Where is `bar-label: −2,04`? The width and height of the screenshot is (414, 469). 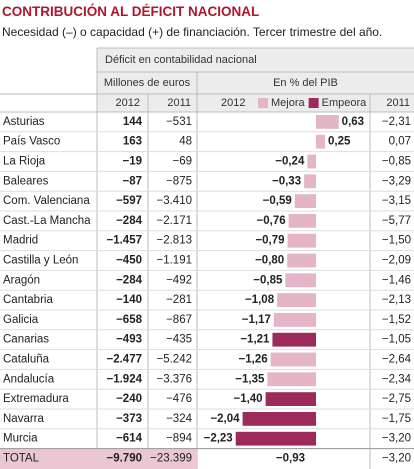
bar-label: −2,04 is located at coordinates (225, 419).